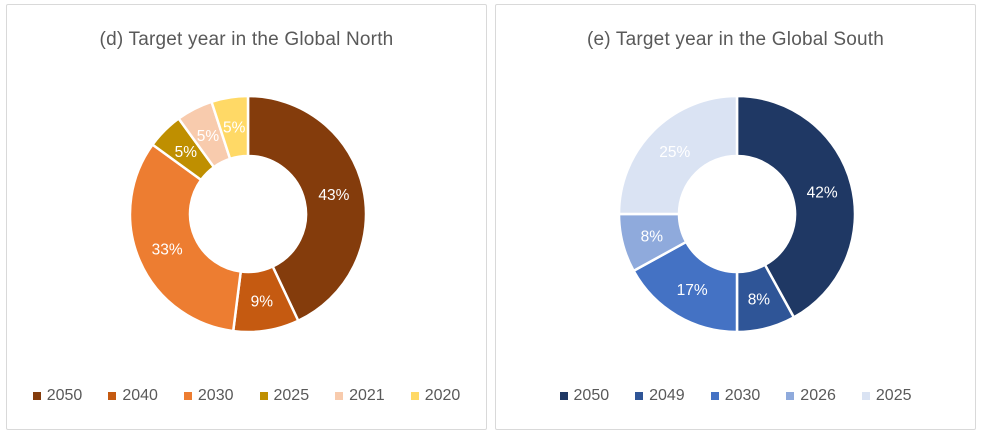 The width and height of the screenshot is (984, 438). I want to click on slice-label-2030: 17%, so click(692, 290).